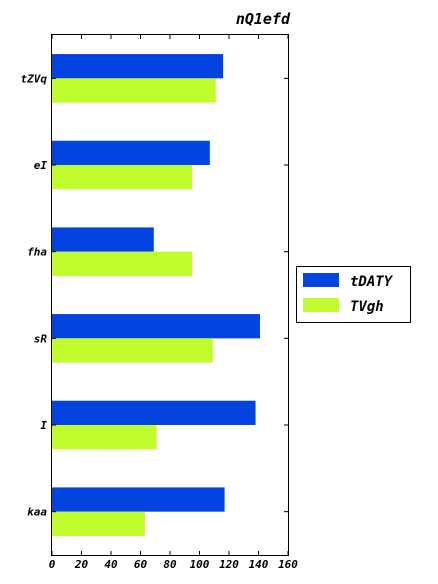  I want to click on bar-tdaty-sr, so click(156, 326).